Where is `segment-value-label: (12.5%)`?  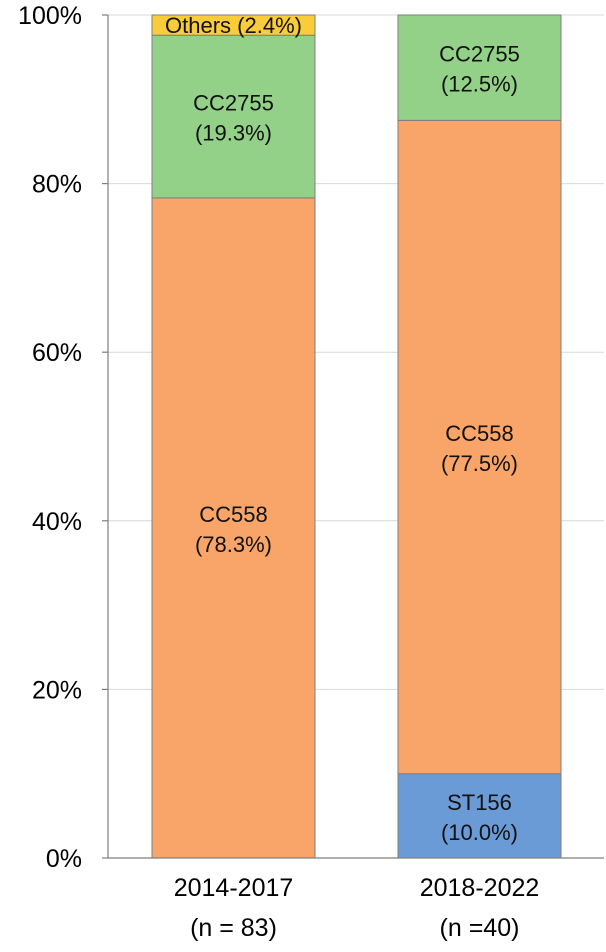
segment-value-label: (12.5%) is located at coordinates (479, 84).